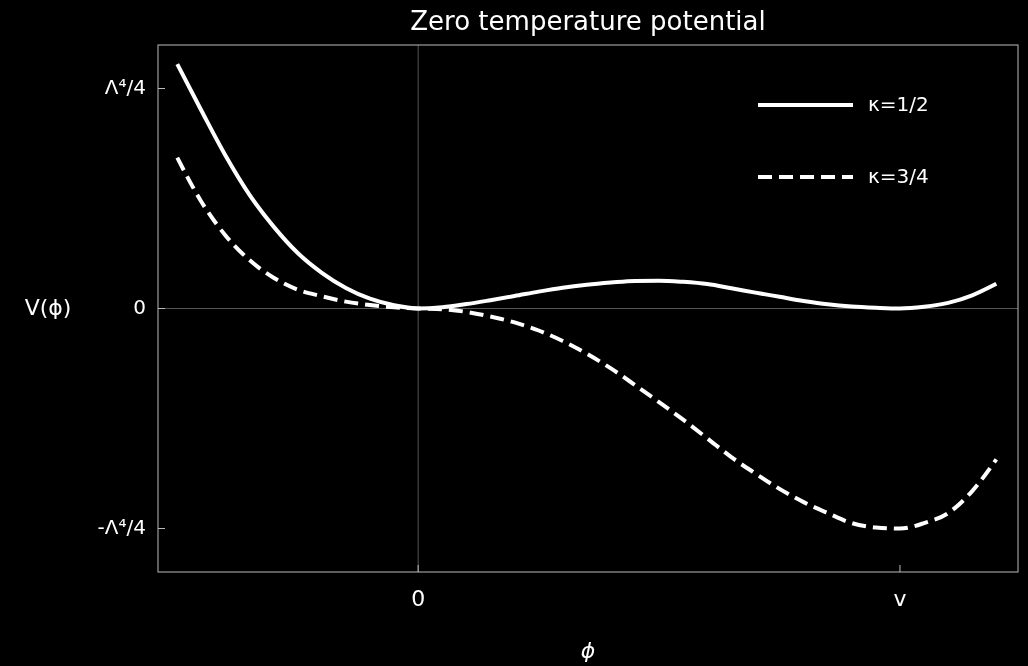 The width and height of the screenshot is (1028, 666). Describe the element at coordinates (900, 598) in the screenshot. I see `x-tick-label: v` at that location.